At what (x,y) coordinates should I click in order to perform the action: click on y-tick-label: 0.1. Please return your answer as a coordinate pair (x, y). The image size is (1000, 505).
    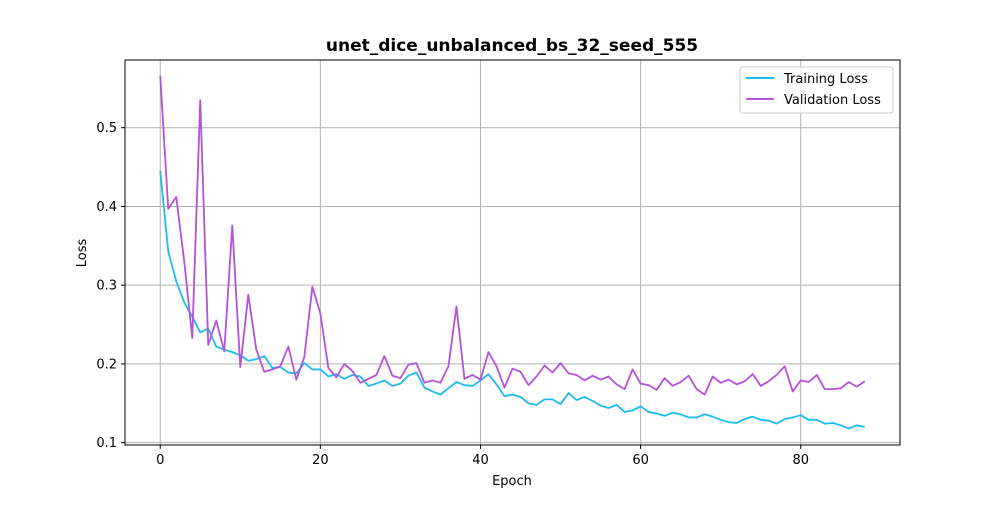
    Looking at the image, I should click on (106, 443).